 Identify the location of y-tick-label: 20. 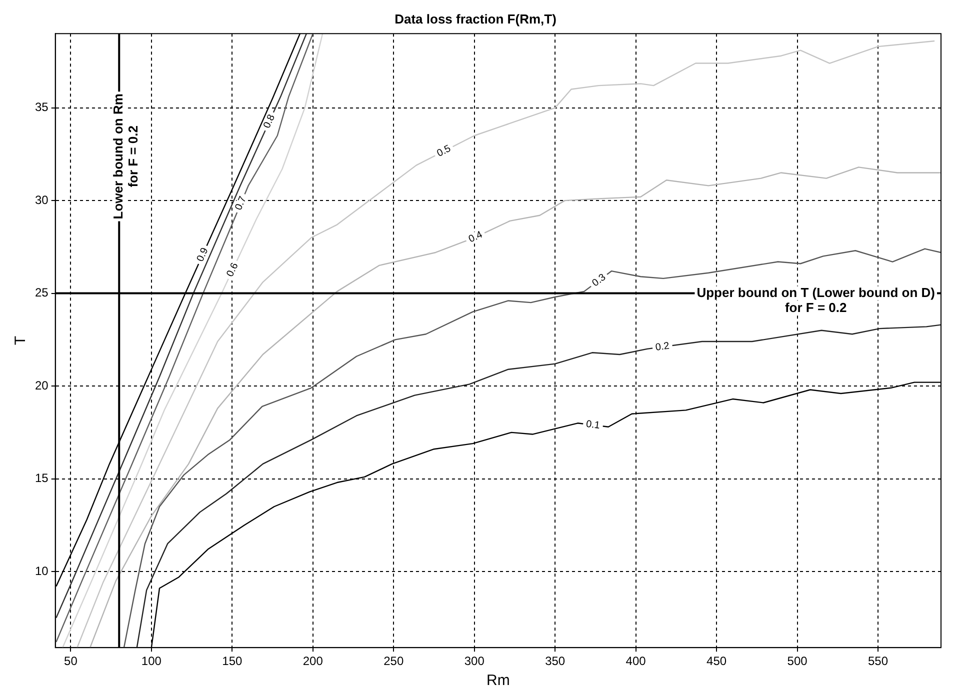
(41, 385).